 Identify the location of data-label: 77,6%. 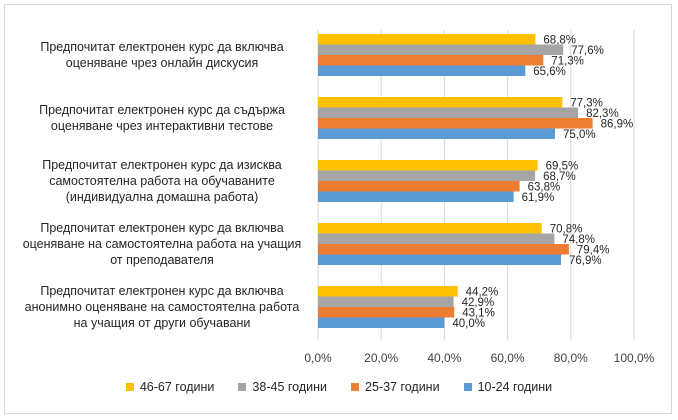
(587, 51).